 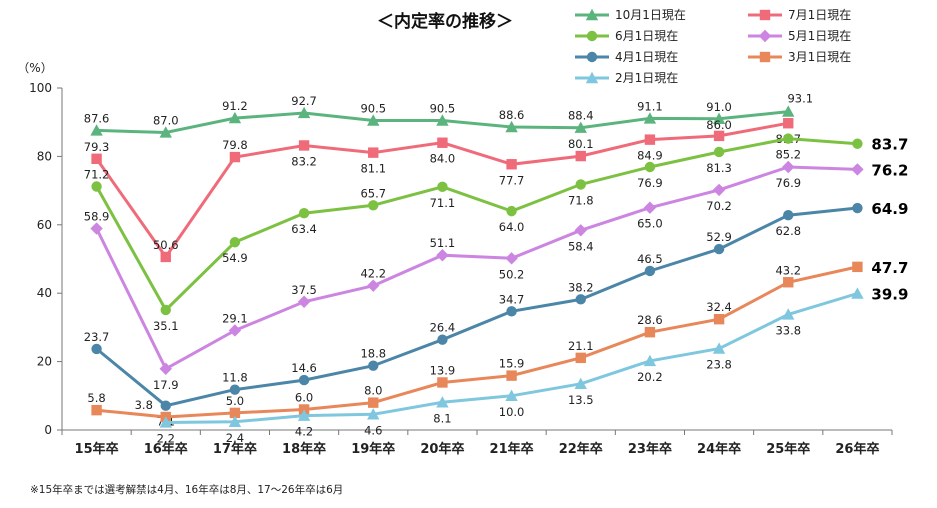 What do you see at coordinates (442, 418) in the screenshot?
I see `data-label: 8.1` at bounding box center [442, 418].